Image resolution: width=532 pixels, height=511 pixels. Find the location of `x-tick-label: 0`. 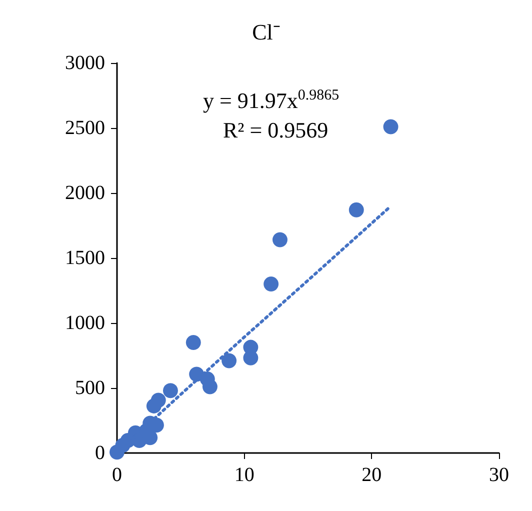

x-tick-label: 0 is located at coordinates (117, 475).